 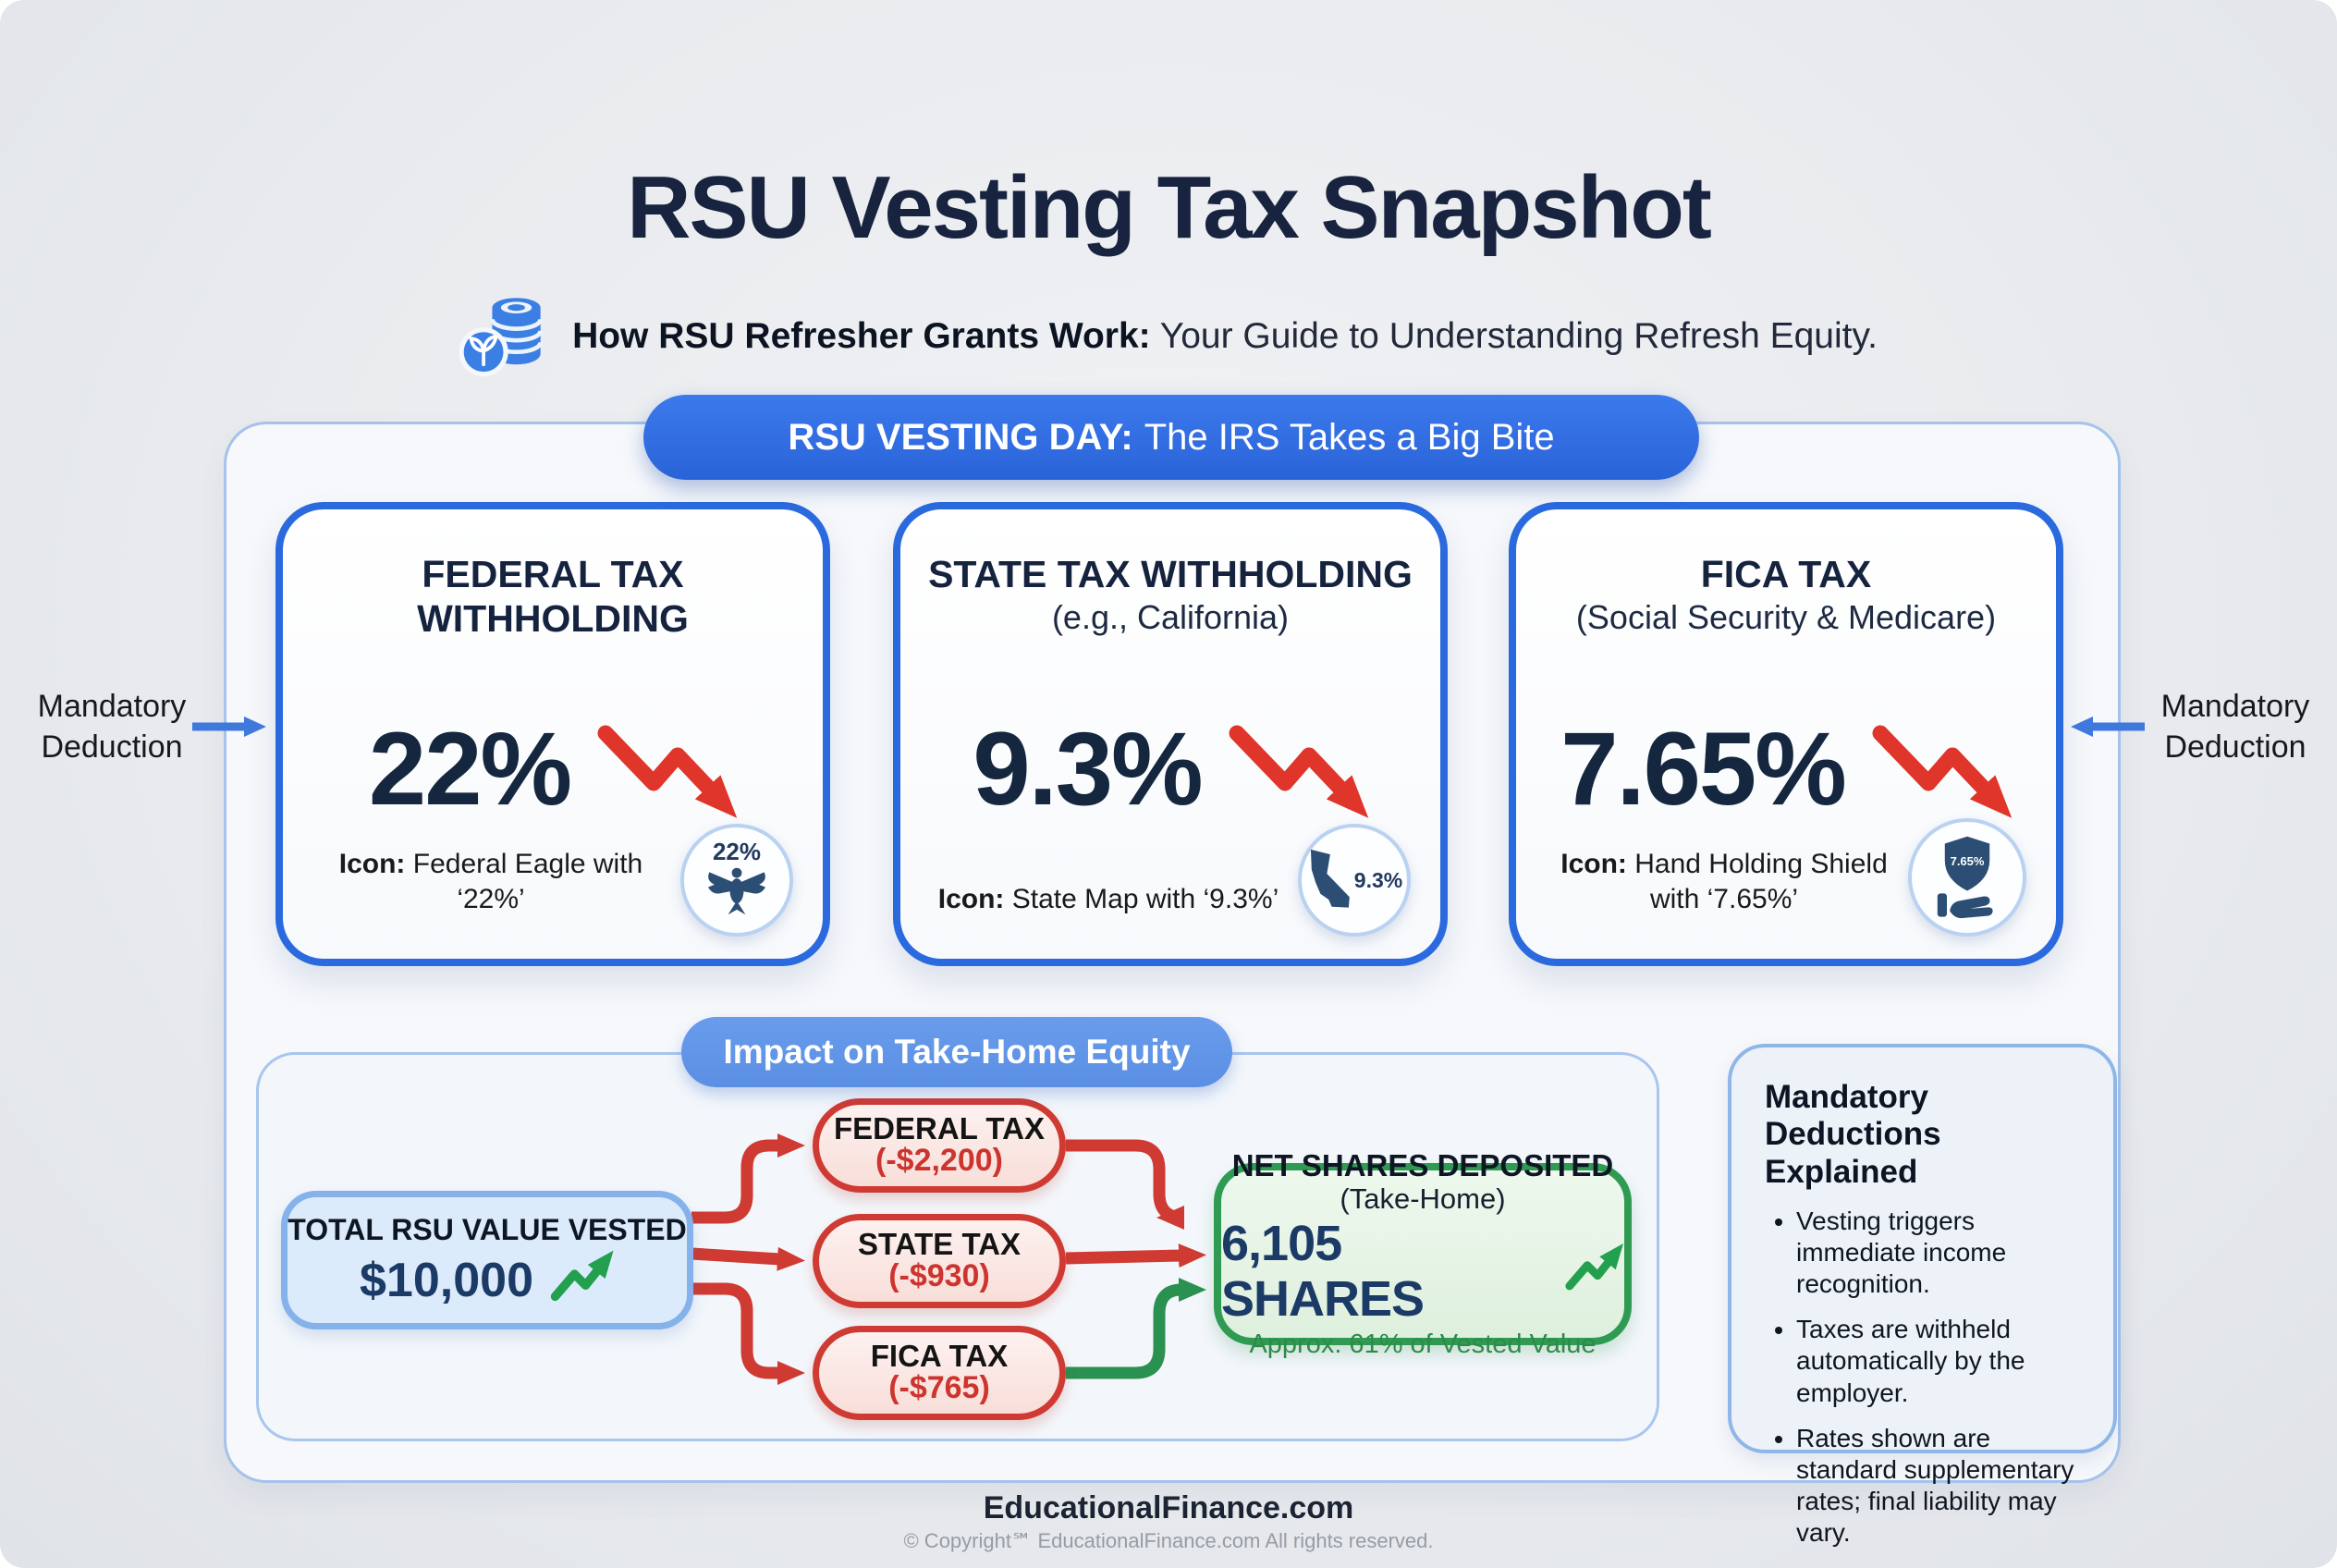 I want to click on card-title: FEDERAL TAX WITHHOLDING, so click(x=553, y=597).